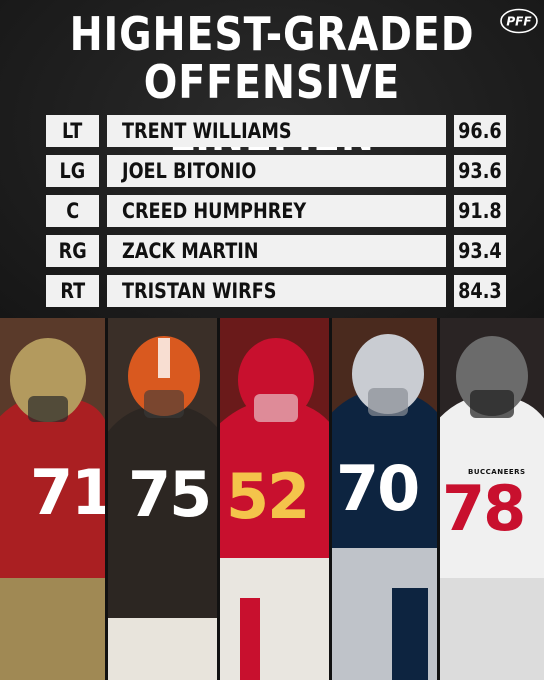 This screenshot has width=544, height=680. Describe the element at coordinates (484, 508) in the screenshot. I see `jersey-number: 78` at that location.